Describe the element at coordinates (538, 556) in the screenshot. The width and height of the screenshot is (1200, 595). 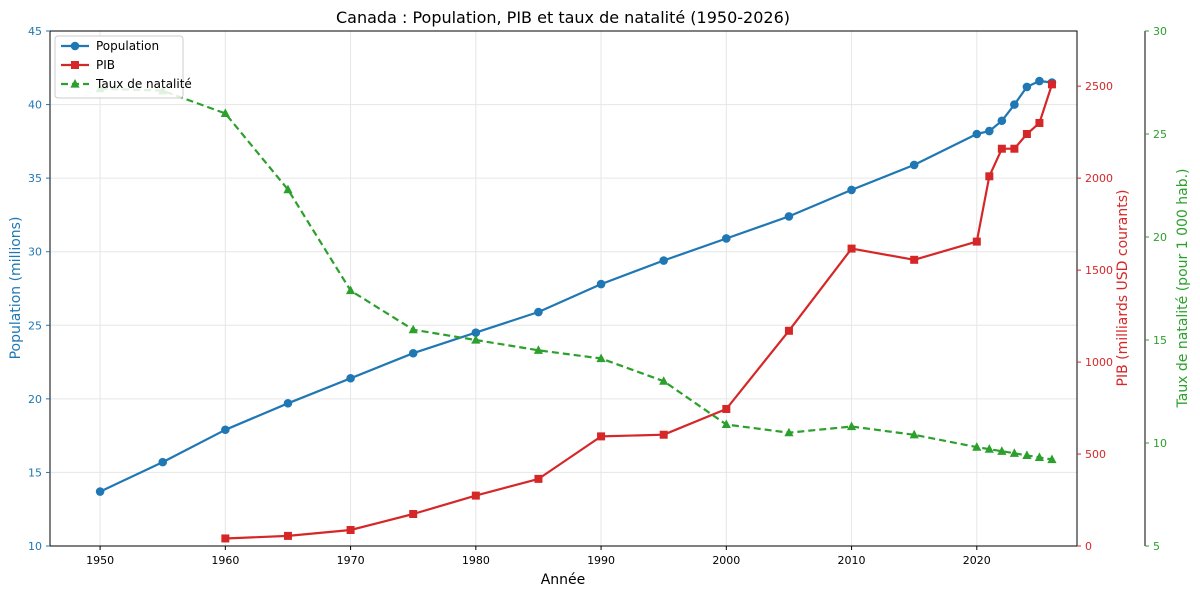
I see `x-axis: 1950 1960 1970 1980 1990 2000 2010 2020` at that location.